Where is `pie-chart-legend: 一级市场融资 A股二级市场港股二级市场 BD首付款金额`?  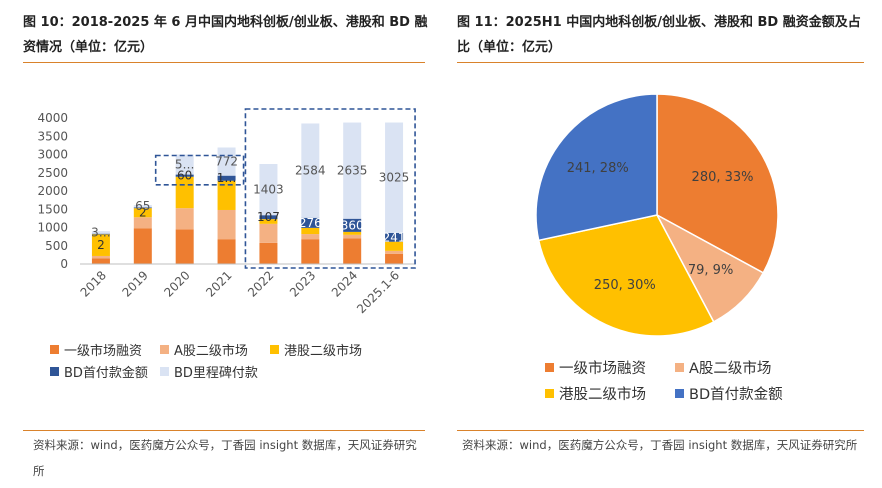
pie-chart-legend: 一级市场融资 A股二级市场港股二级市场 BD首付款金额 is located at coordinates (695, 382).